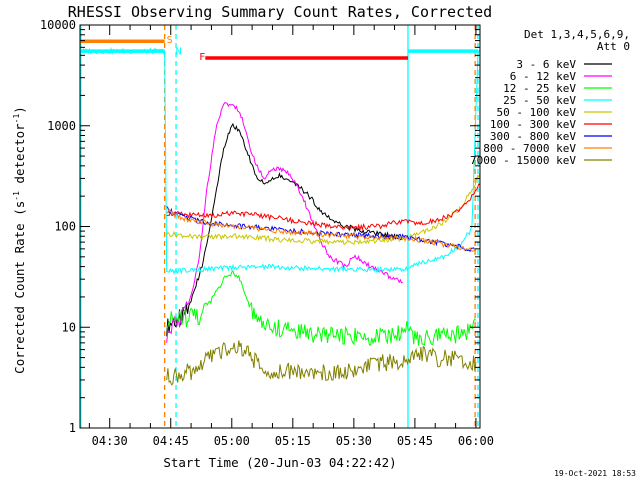 The width and height of the screenshot is (640, 480). I want to click on annotation-f: F, so click(202, 57).